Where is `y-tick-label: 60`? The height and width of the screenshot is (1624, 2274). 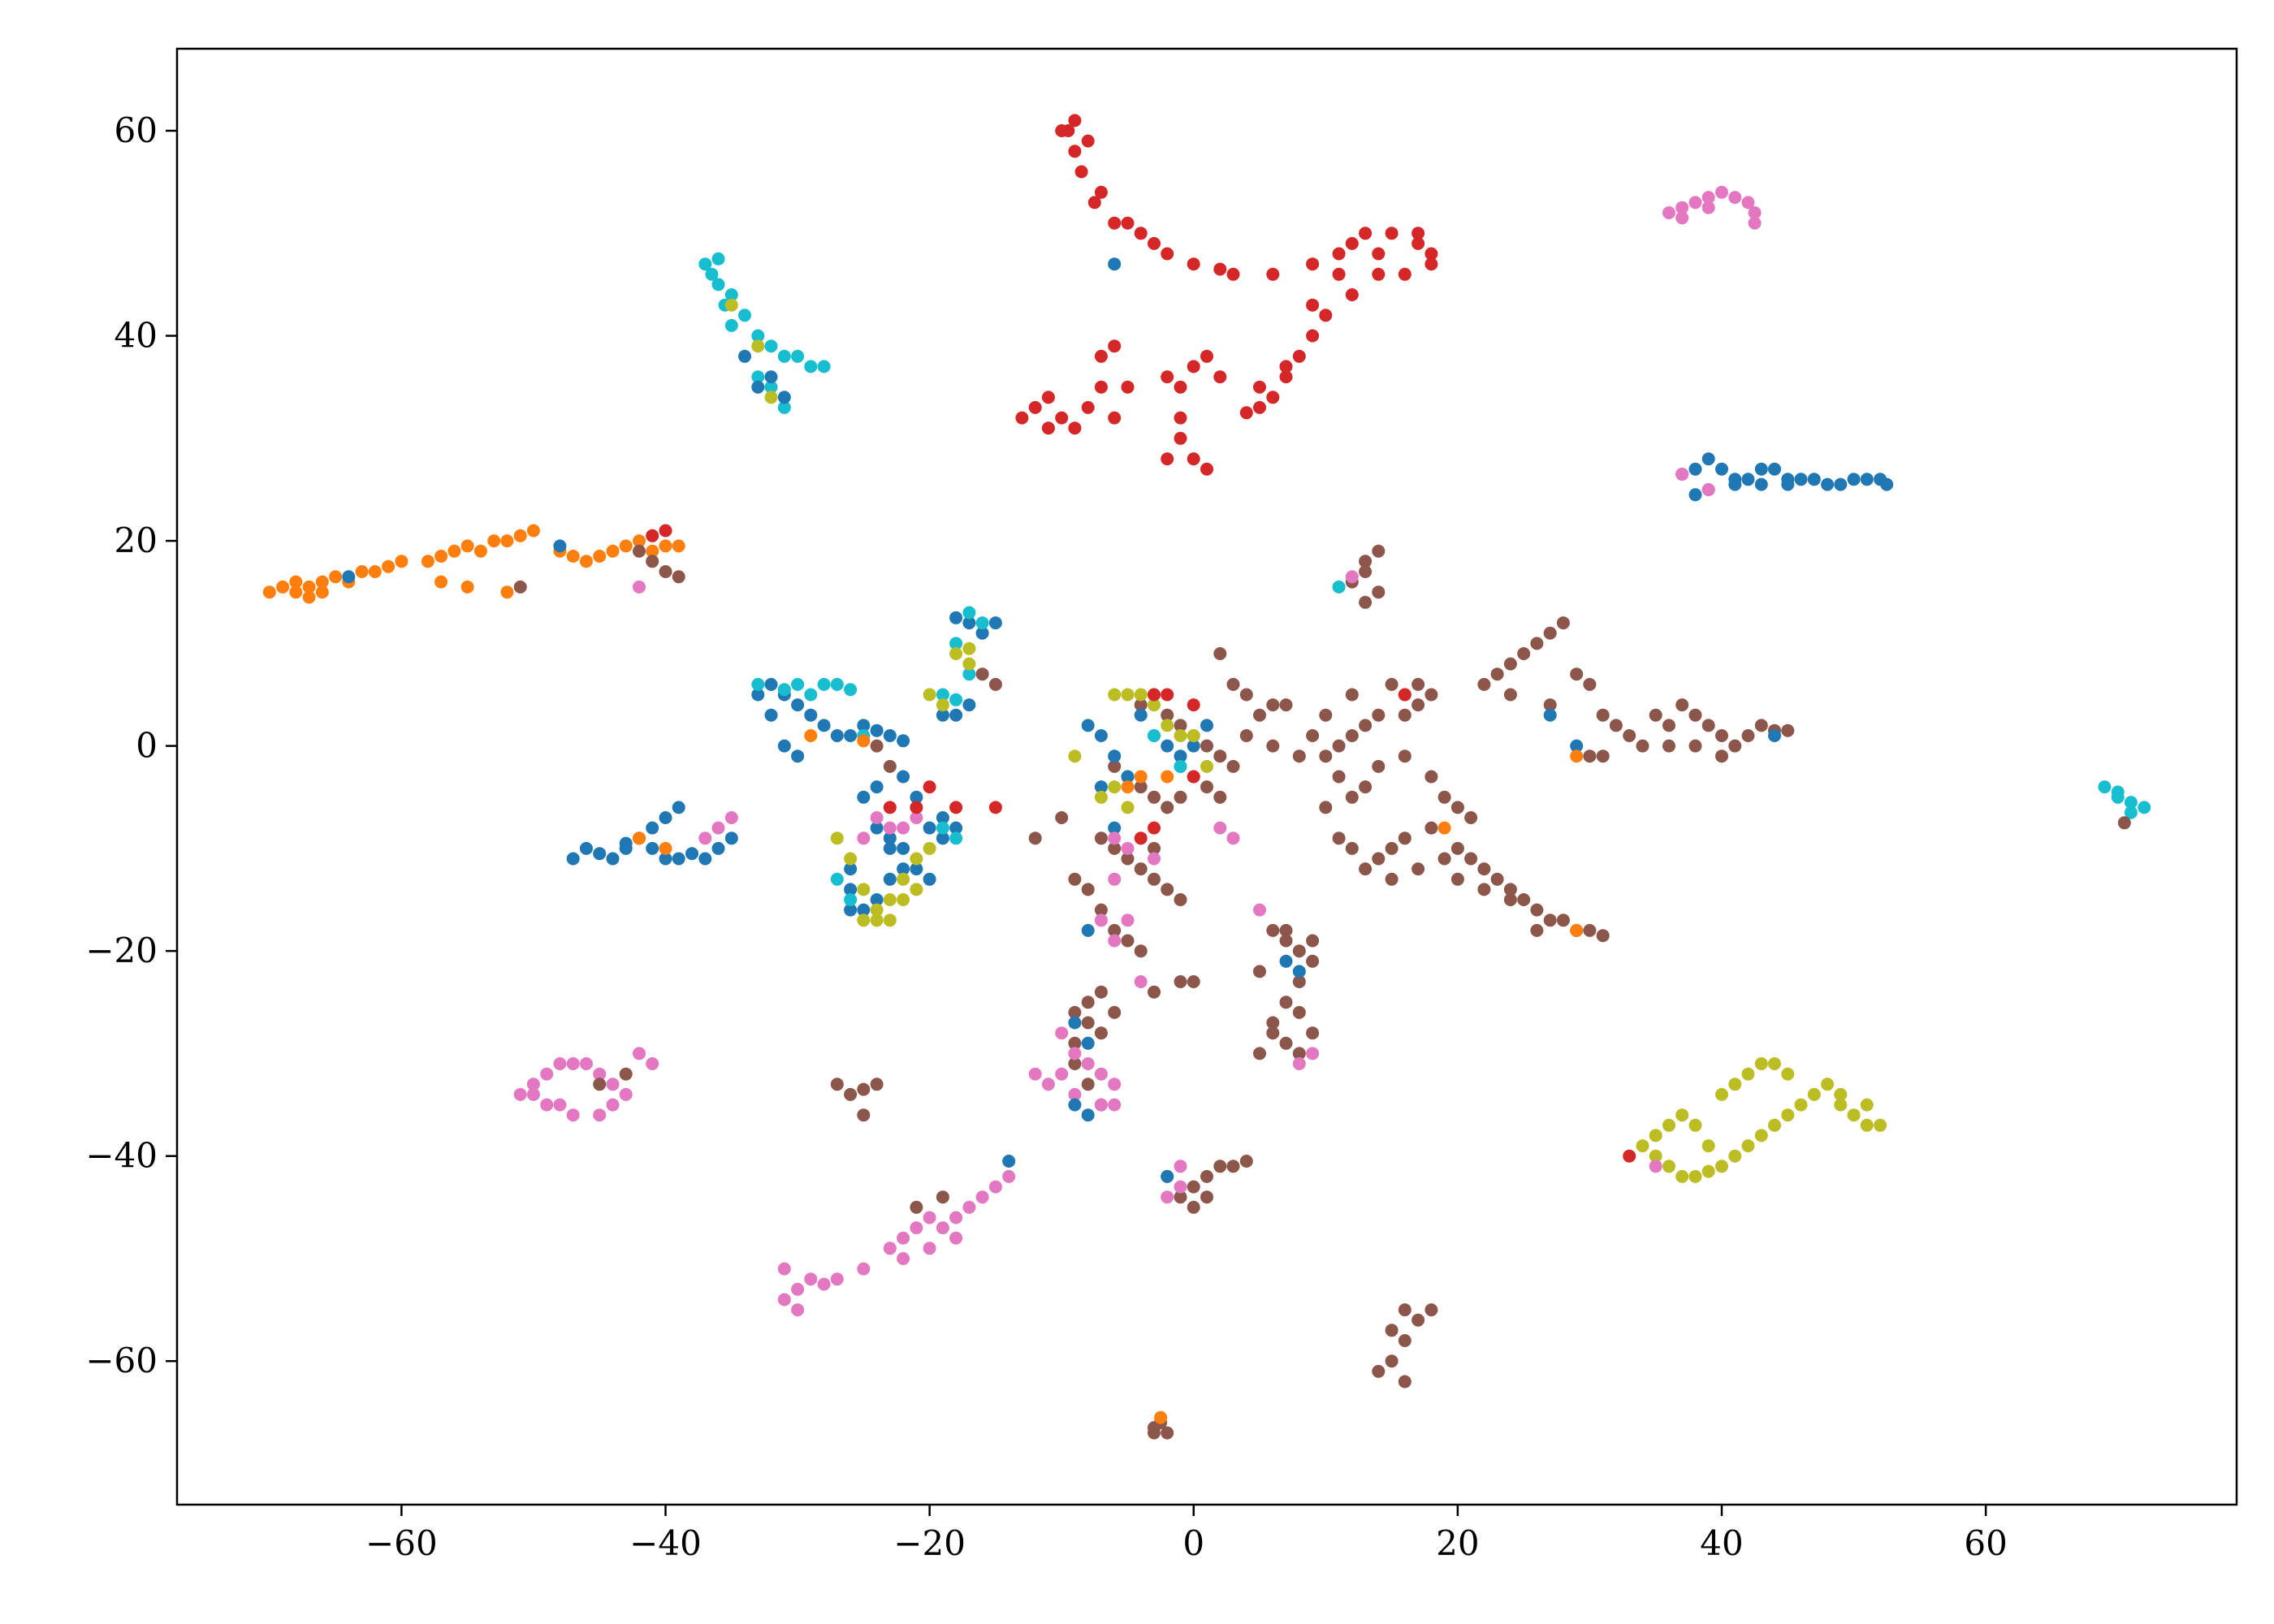
y-tick-label: 60 is located at coordinates (137, 130).